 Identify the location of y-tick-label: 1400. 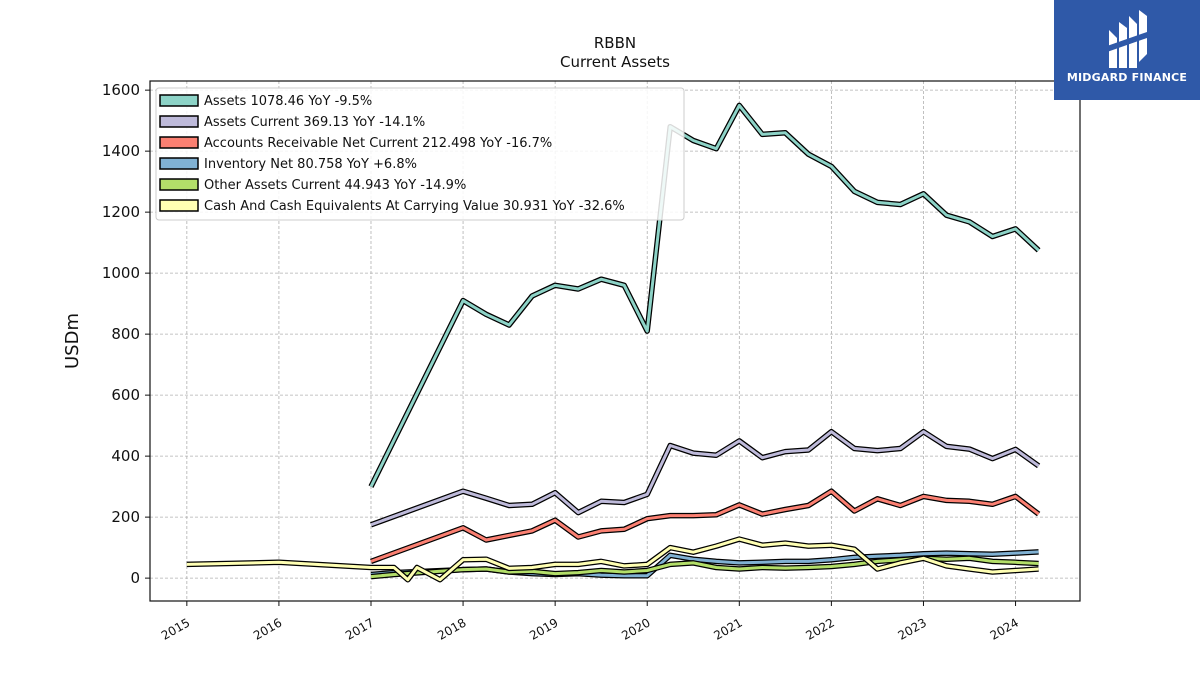
(121, 151).